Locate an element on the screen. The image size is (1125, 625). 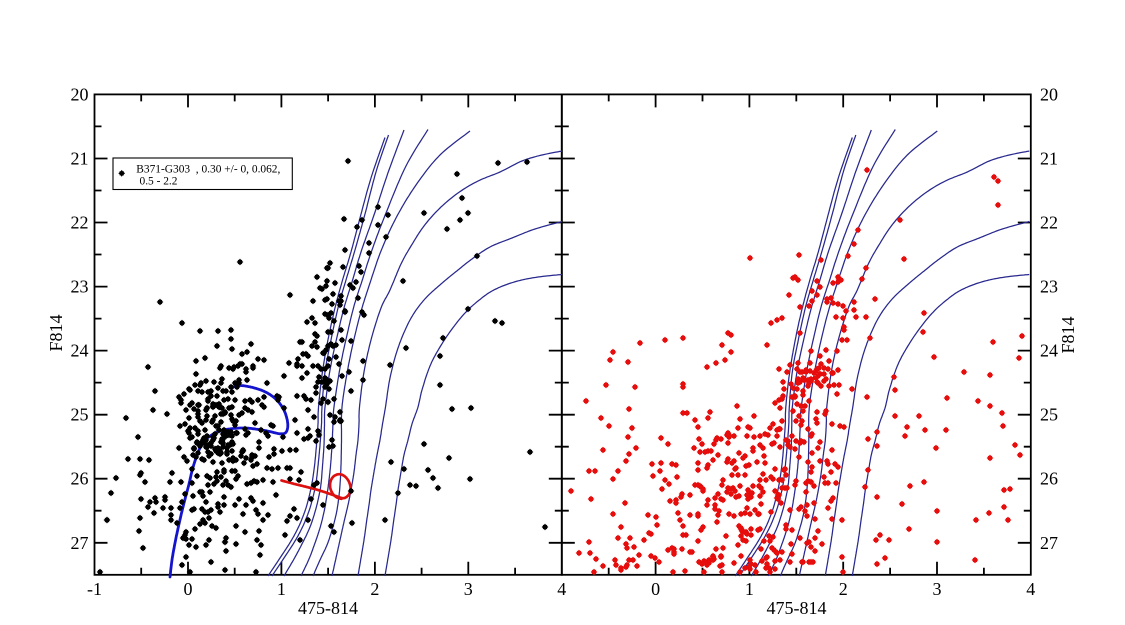
svg-text:B371-G303 , 0.30 +/- 0, 0.062: B371-G303 , 0.30 +/- 0, 0.062, is located at coordinates (208, 170).